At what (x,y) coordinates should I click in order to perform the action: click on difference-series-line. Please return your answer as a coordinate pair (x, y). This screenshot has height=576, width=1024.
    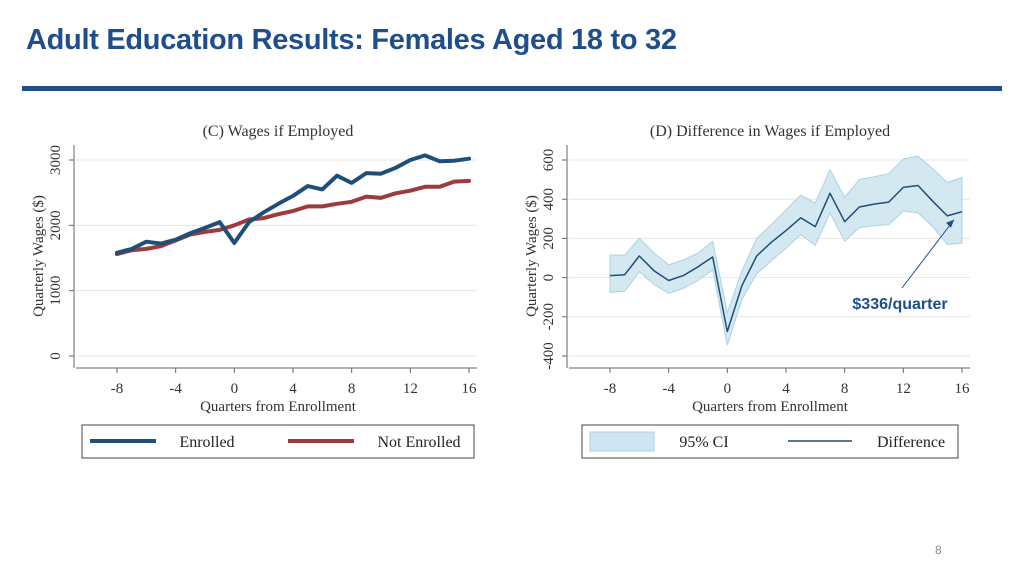
    Looking at the image, I should click on (786, 258).